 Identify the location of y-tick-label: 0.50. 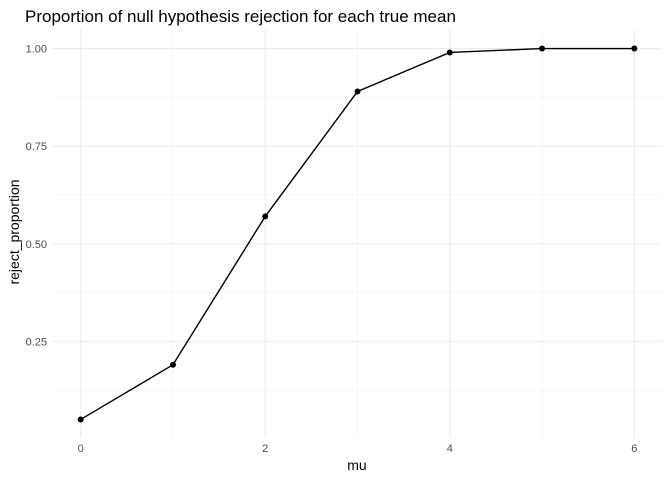
(36, 245).